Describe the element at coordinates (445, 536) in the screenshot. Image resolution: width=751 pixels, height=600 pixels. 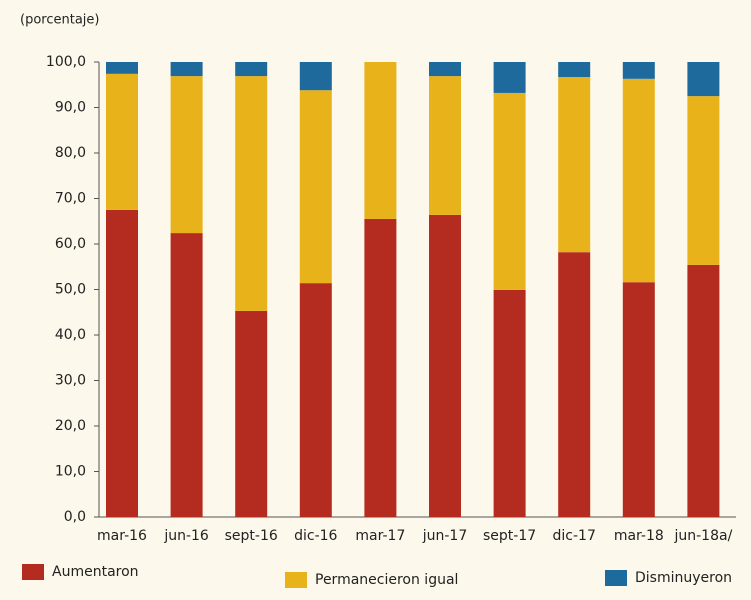
I see `x-tick-label: jun-17` at that location.